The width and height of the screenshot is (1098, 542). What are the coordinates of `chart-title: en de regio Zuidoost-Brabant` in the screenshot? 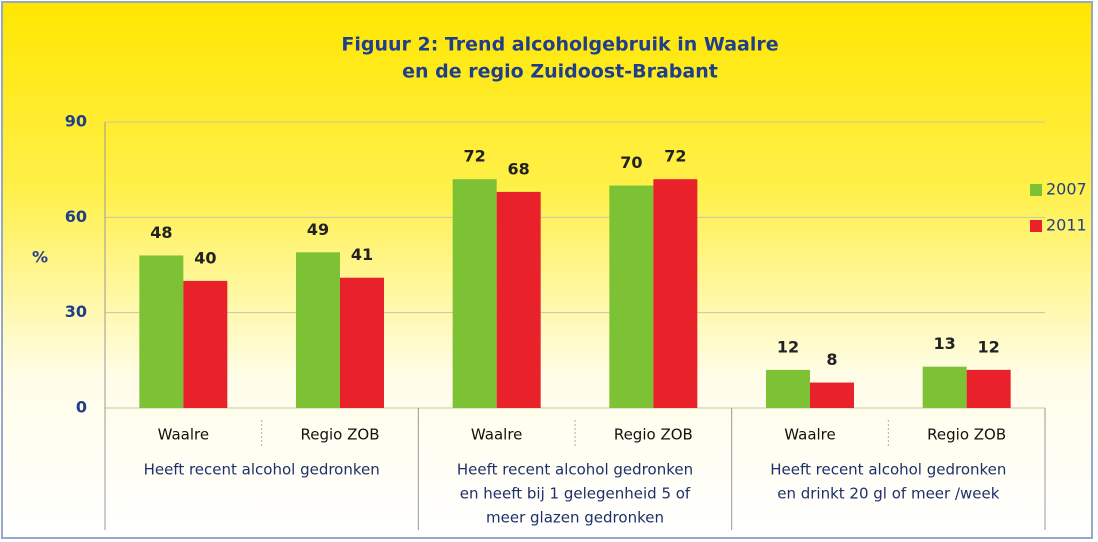 It's located at (560, 72).